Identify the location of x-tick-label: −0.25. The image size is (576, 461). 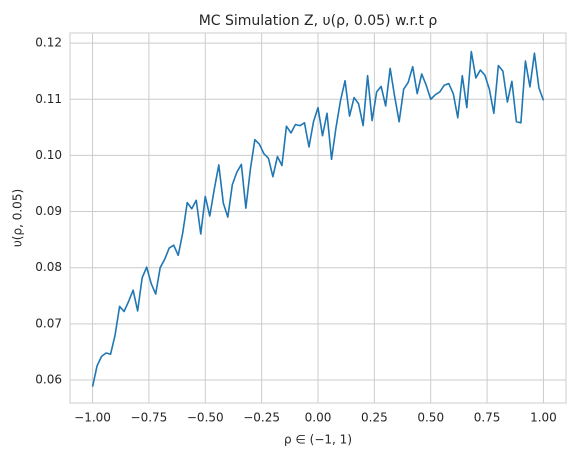
(261, 418).